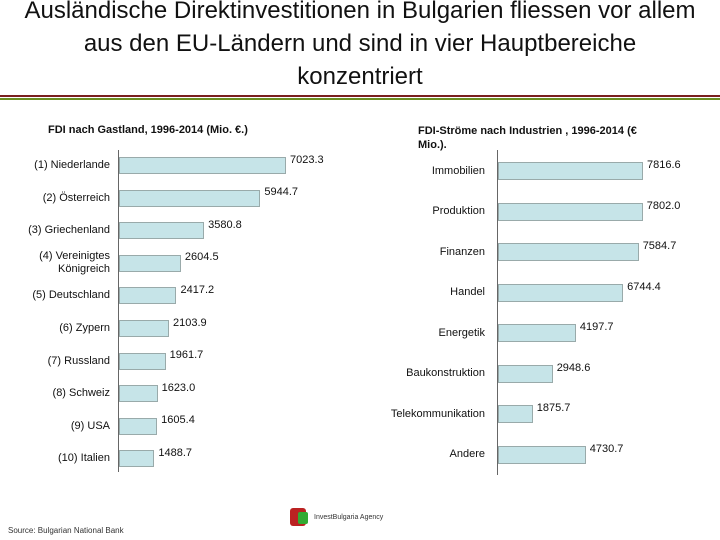  I want to click on category-label: (3) Griechenland, so click(69, 230).